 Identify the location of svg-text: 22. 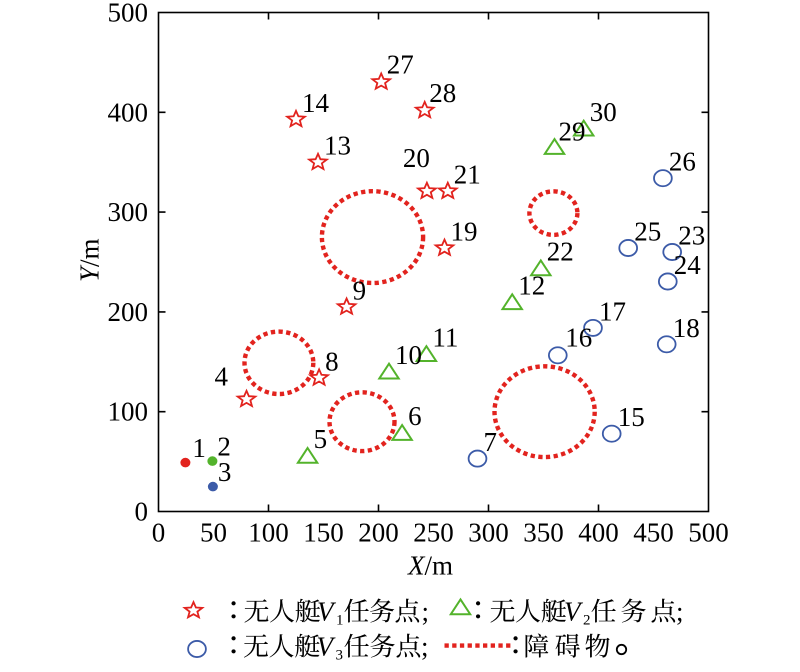
(560, 252).